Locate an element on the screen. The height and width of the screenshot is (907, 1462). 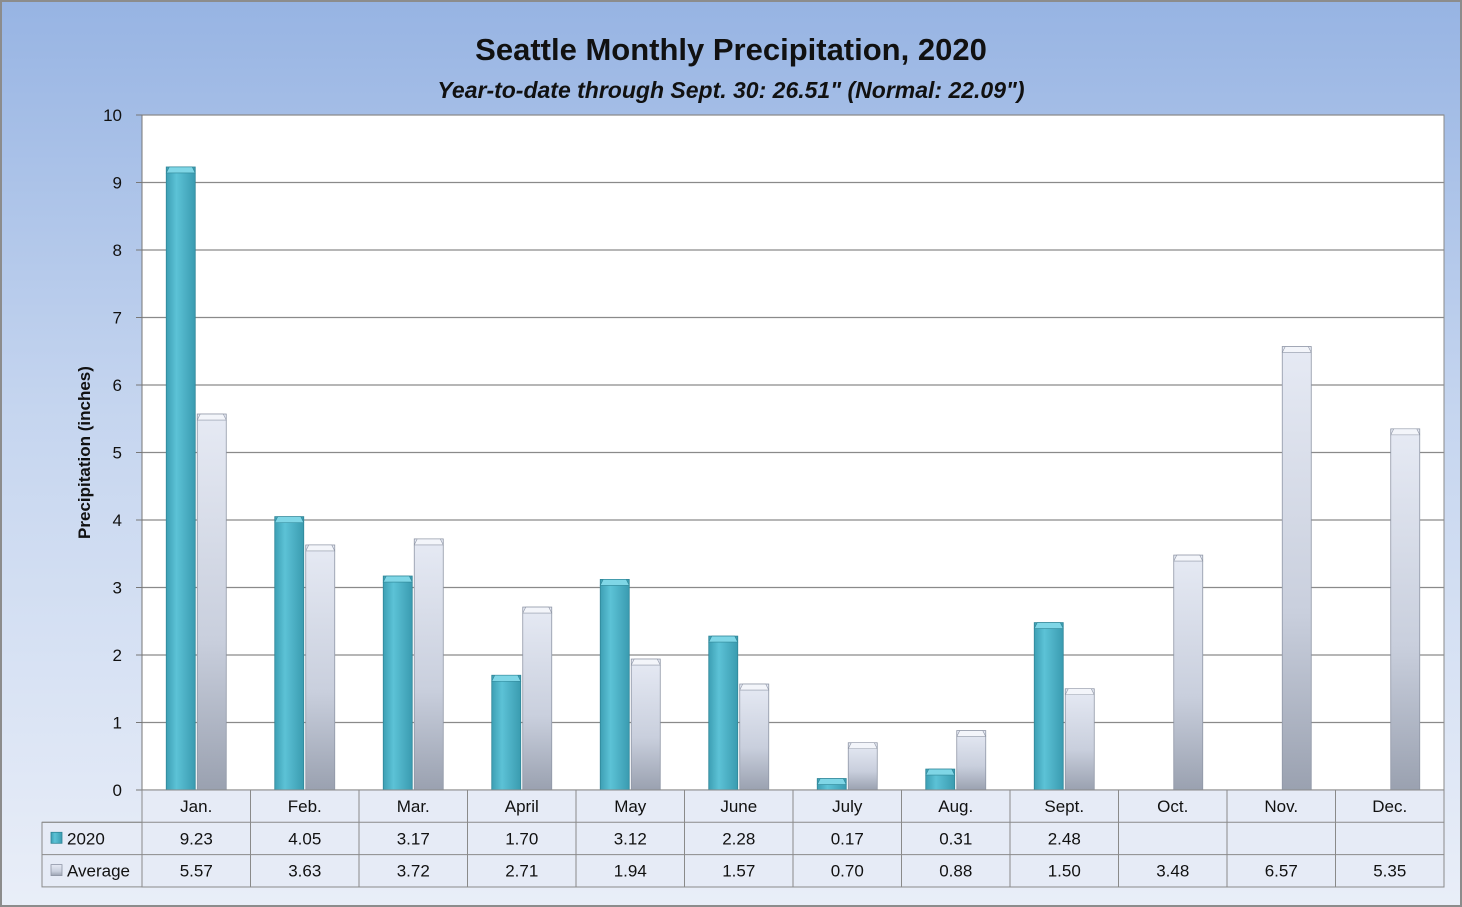
legend-label: Average is located at coordinates (98, 871).